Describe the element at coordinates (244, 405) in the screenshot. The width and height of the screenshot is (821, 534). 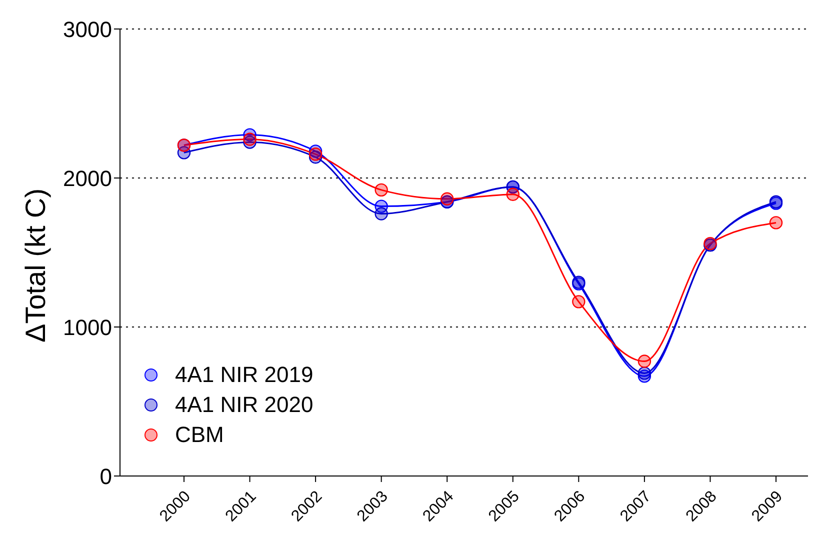
I see `legend-label: 4A1 NIR 2020` at that location.